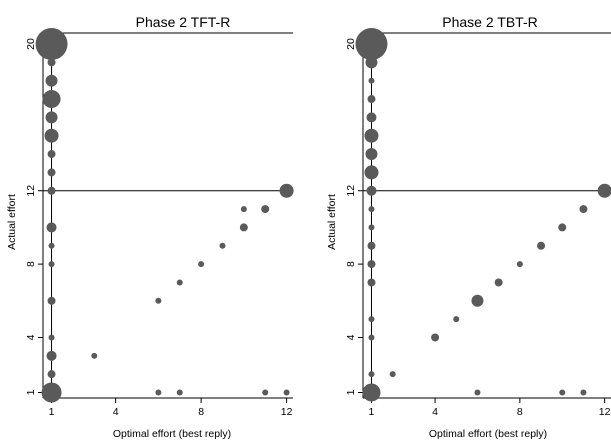 The height and width of the screenshot is (441, 611). What do you see at coordinates (489, 22) in the screenshot?
I see `panel-title: Phase 2 TBT-R` at bounding box center [489, 22].